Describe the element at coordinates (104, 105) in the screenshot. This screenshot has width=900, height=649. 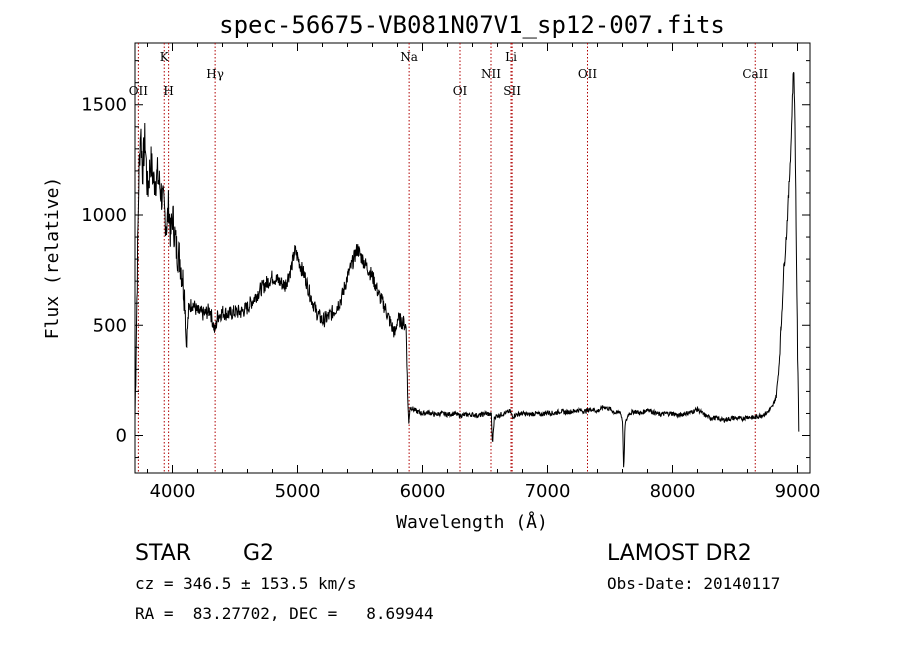
I see `y-tick-label: 1500` at that location.